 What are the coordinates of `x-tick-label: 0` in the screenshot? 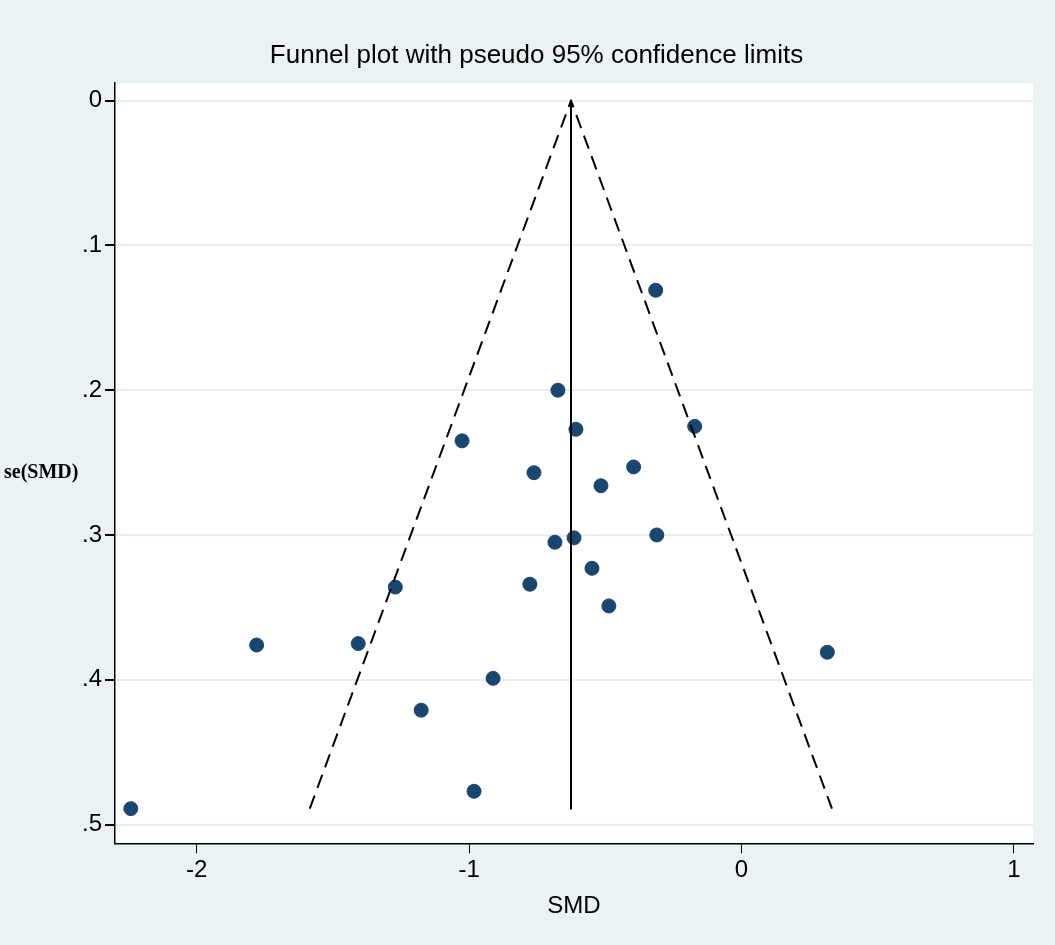 It's located at (741, 869).